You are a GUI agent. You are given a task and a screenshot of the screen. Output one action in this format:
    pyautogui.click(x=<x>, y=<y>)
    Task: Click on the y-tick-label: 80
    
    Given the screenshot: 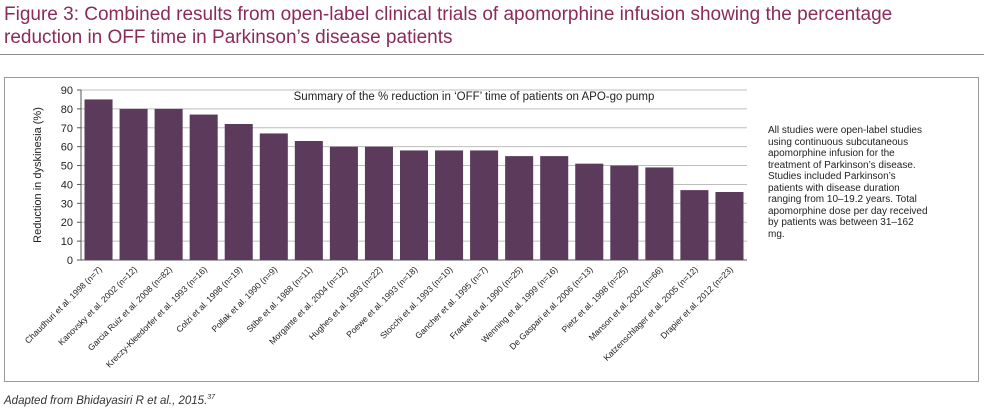 What is the action you would take?
    pyautogui.click(x=67, y=110)
    